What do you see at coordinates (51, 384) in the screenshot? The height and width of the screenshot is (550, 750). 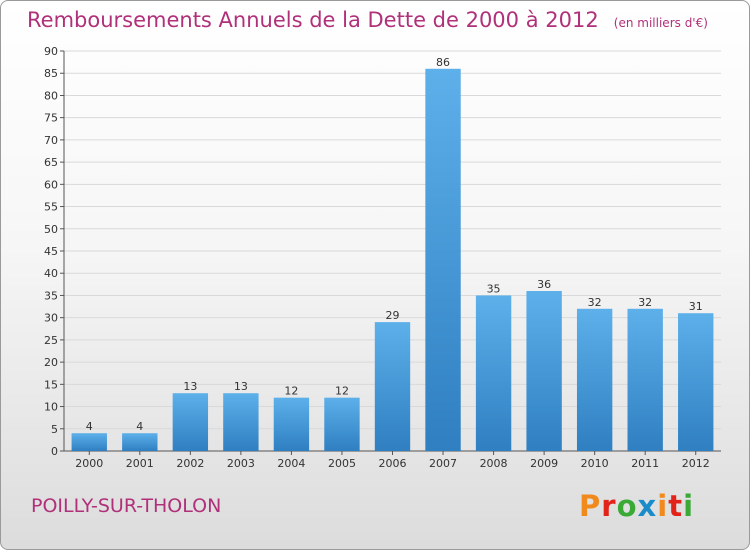 I see `y-tick-label: 15` at bounding box center [51, 384].